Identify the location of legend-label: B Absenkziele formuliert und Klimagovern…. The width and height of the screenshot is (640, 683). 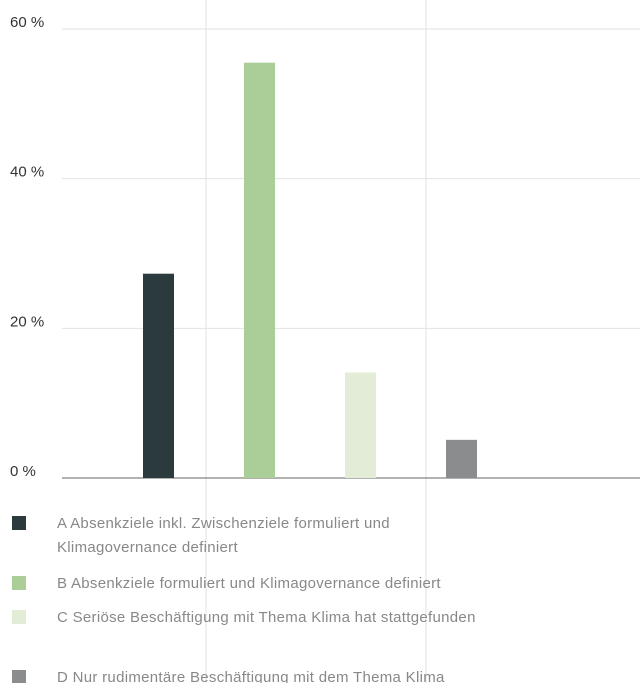
(249, 583).